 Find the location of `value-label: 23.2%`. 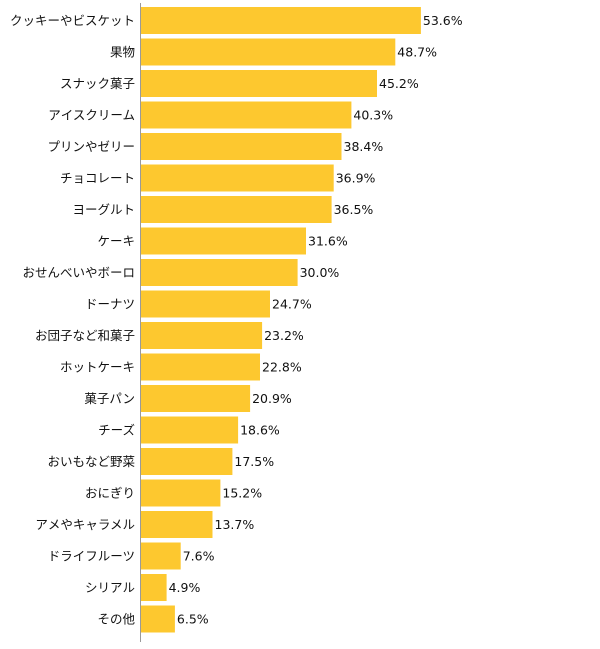

value-label: 23.2% is located at coordinates (284, 335).